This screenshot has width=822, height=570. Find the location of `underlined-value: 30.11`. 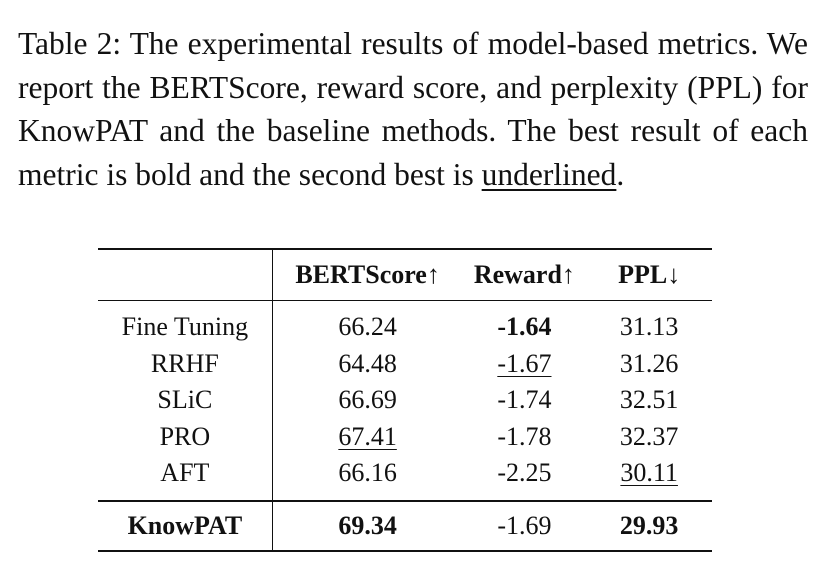

underlined-value: 30.11 is located at coordinates (649, 473).